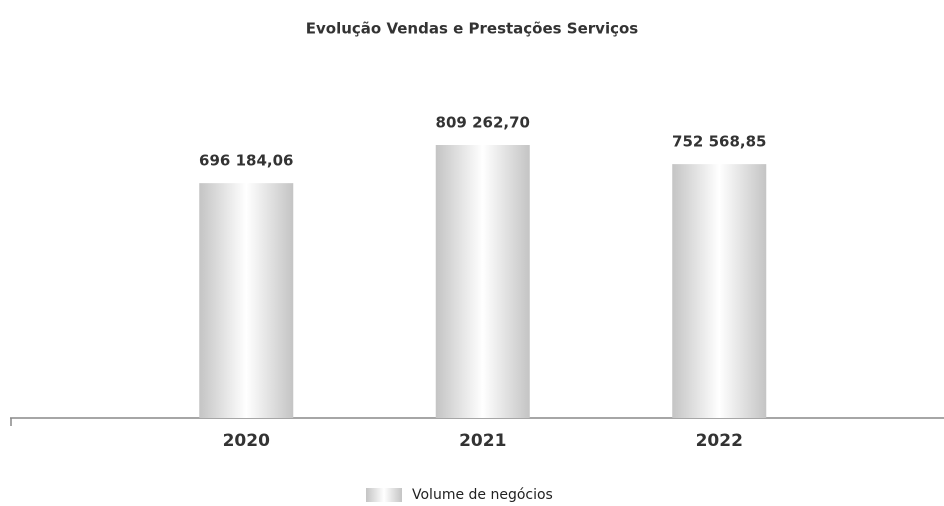  I want to click on legend-swatch, so click(384, 495).